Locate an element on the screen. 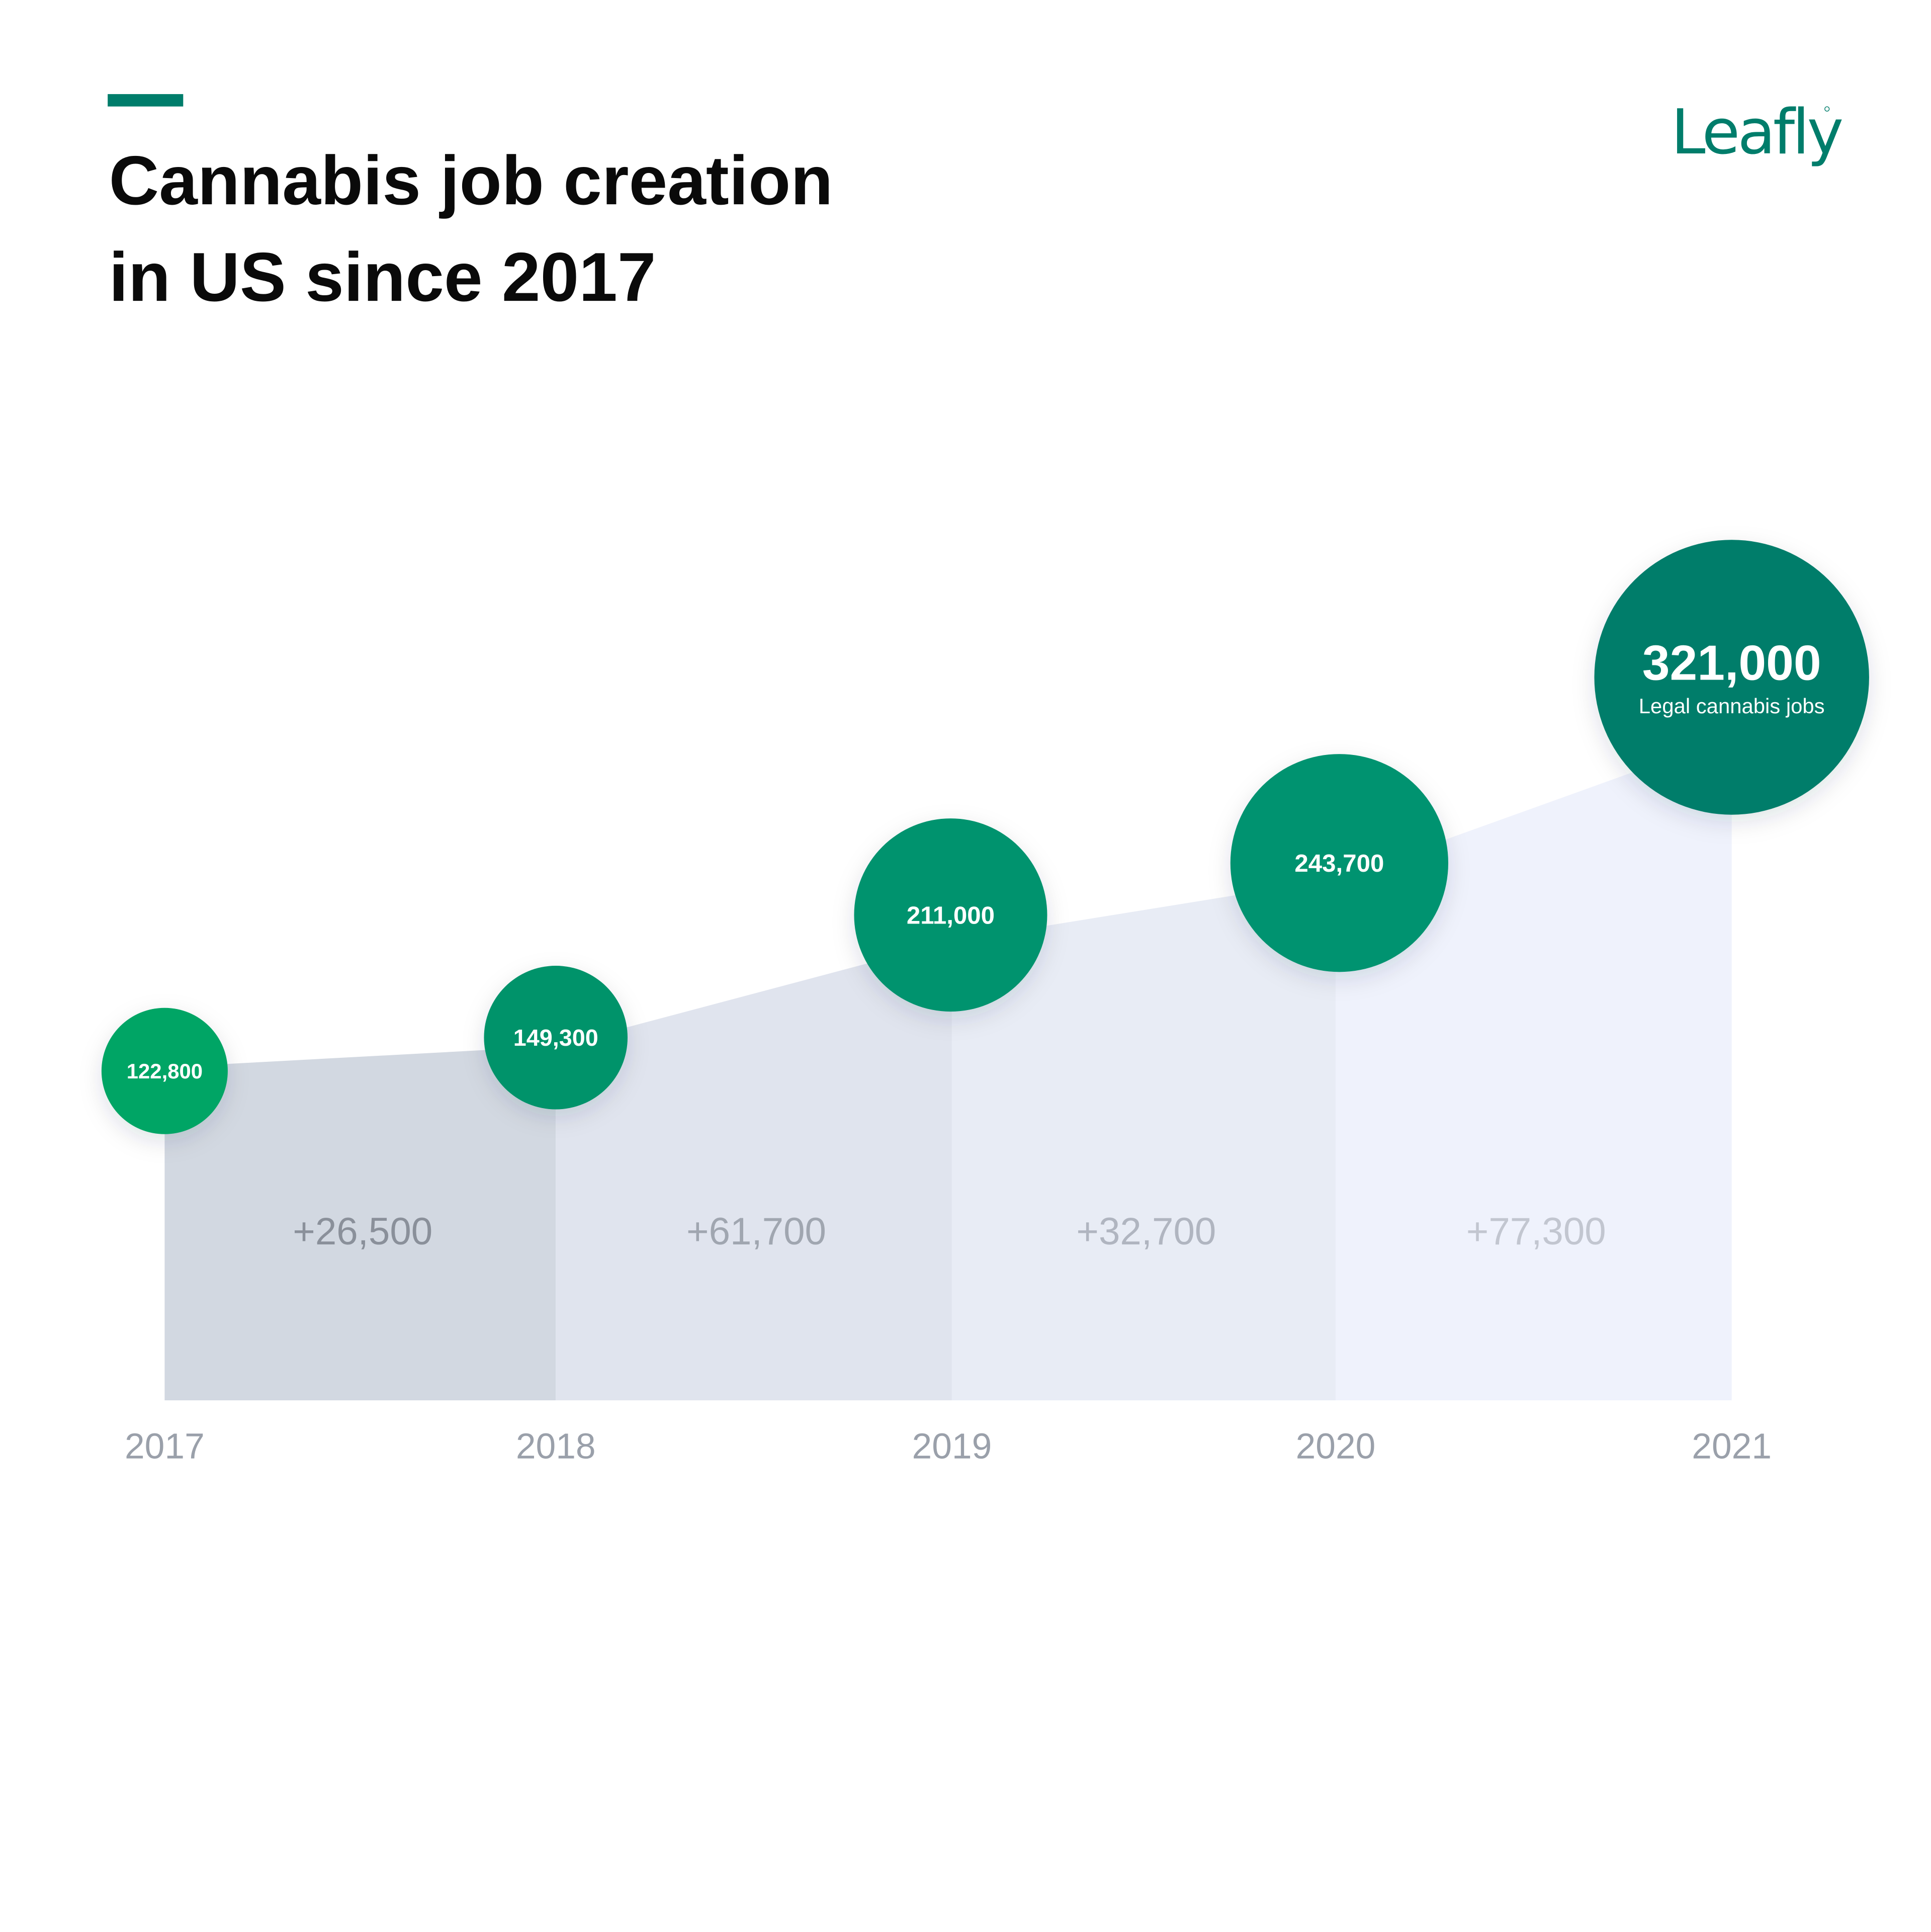 The image size is (1931, 1932). x-tick-label: 2020 is located at coordinates (1336, 1446).